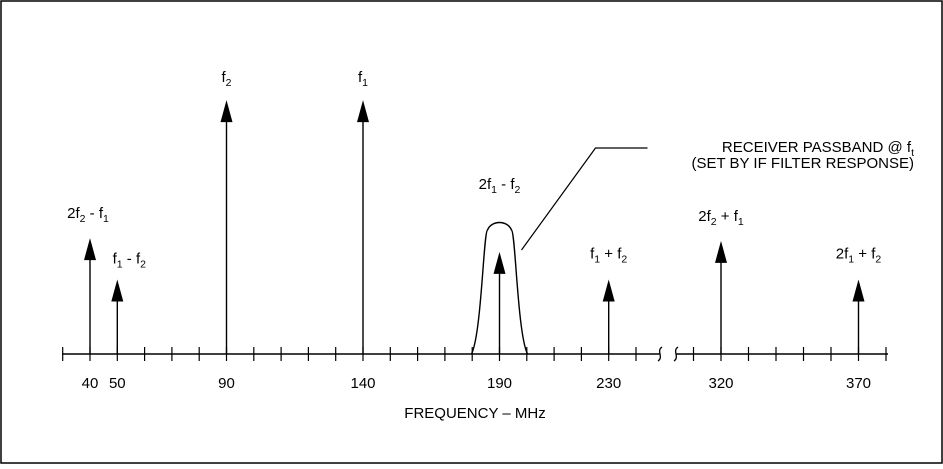 This screenshot has width=943, height=469. What do you see at coordinates (226, 211) in the screenshot?
I see `spectral-line-90: f2` at bounding box center [226, 211].